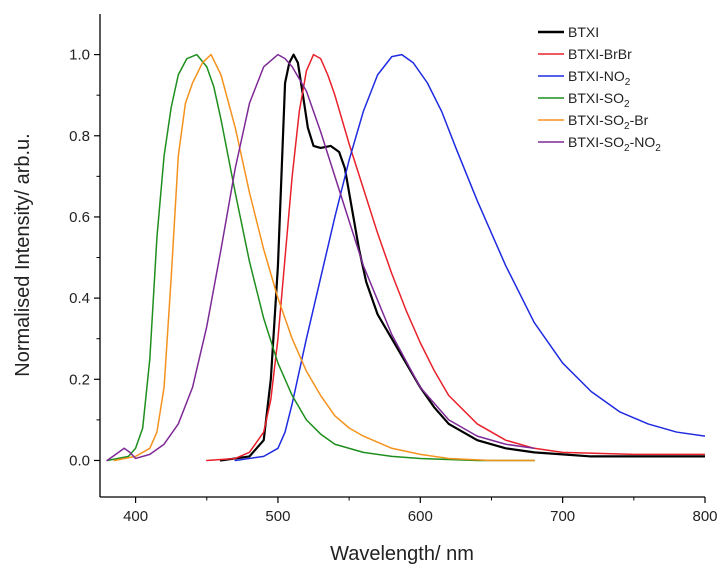  Describe the element at coordinates (599, 100) in the screenshot. I see `legend-label-3: BTXI-SO2` at that location.